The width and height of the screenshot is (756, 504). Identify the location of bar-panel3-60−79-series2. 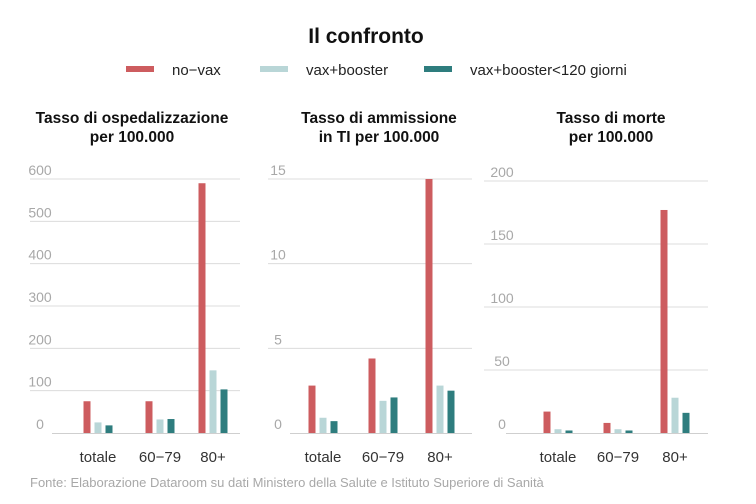
(618, 431).